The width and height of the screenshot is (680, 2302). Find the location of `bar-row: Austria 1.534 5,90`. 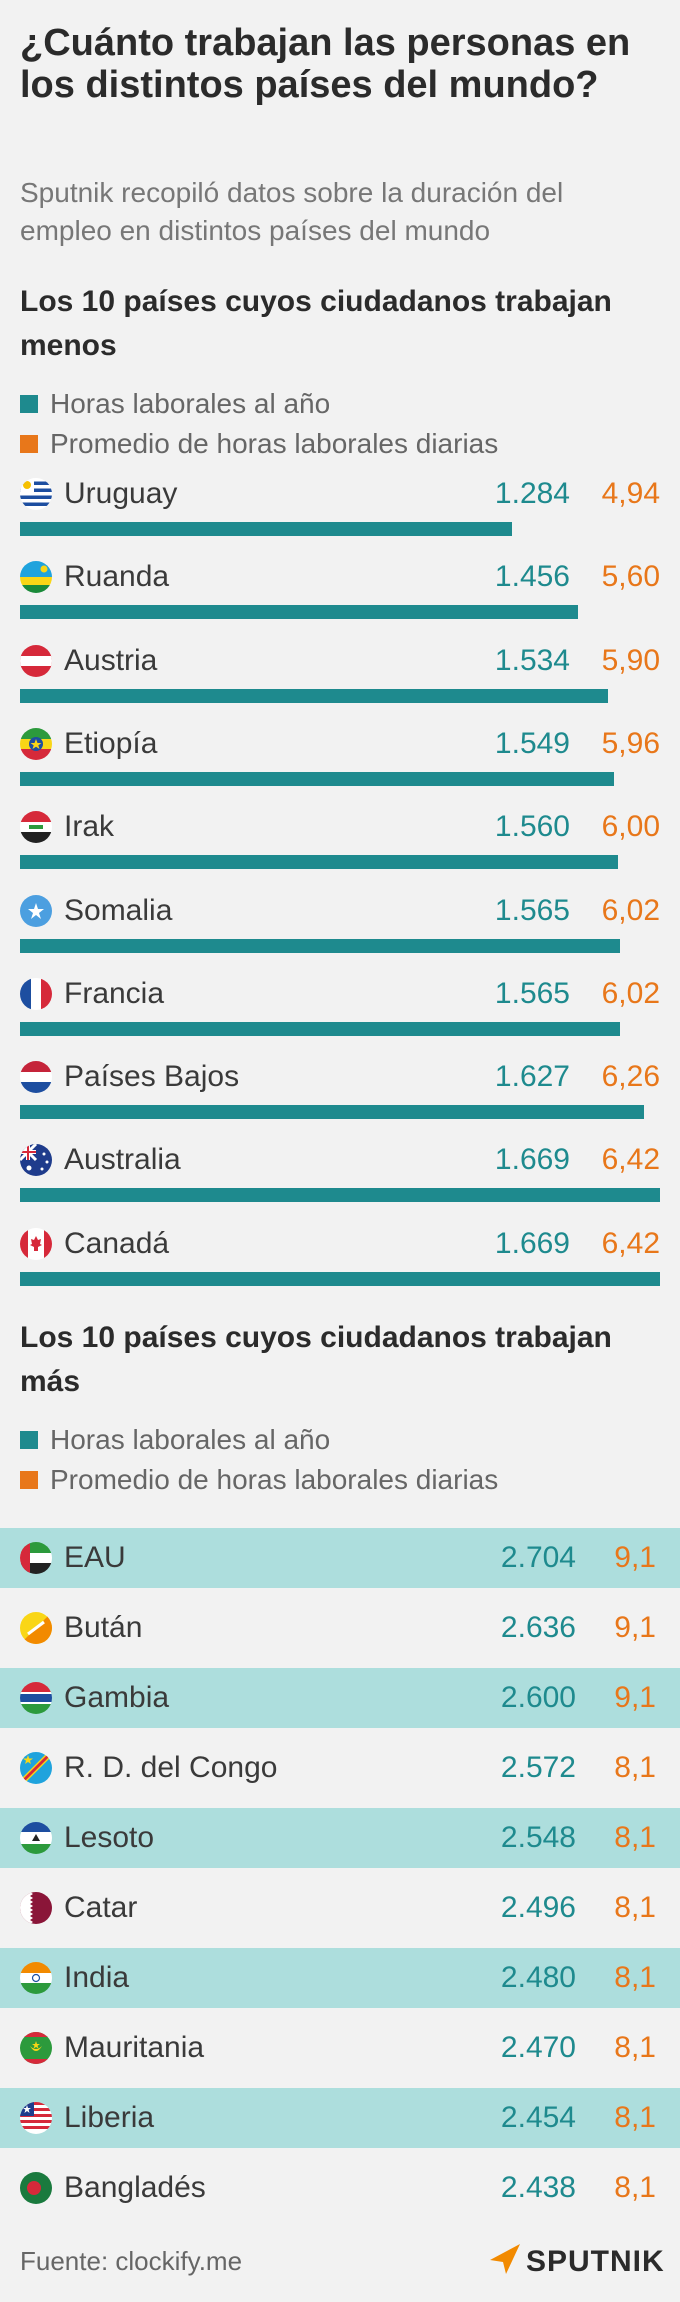

bar-row: Austria 1.534 5,90 is located at coordinates (340, 674).